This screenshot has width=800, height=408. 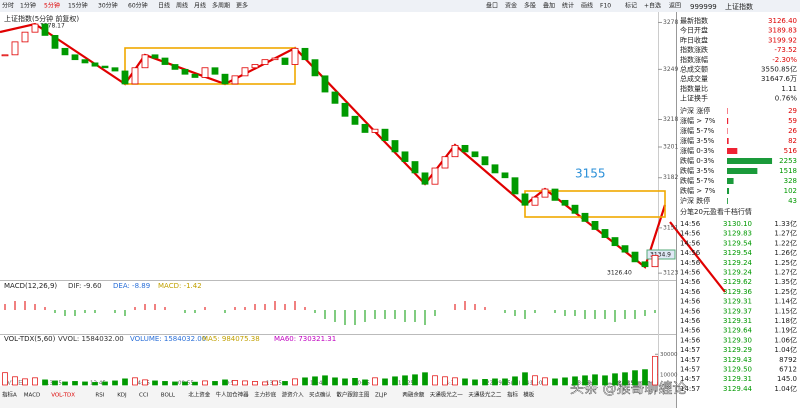 What do you see at coordinates (164, 6) in the screenshot?
I see `period-tab: 日线` at bounding box center [164, 6].